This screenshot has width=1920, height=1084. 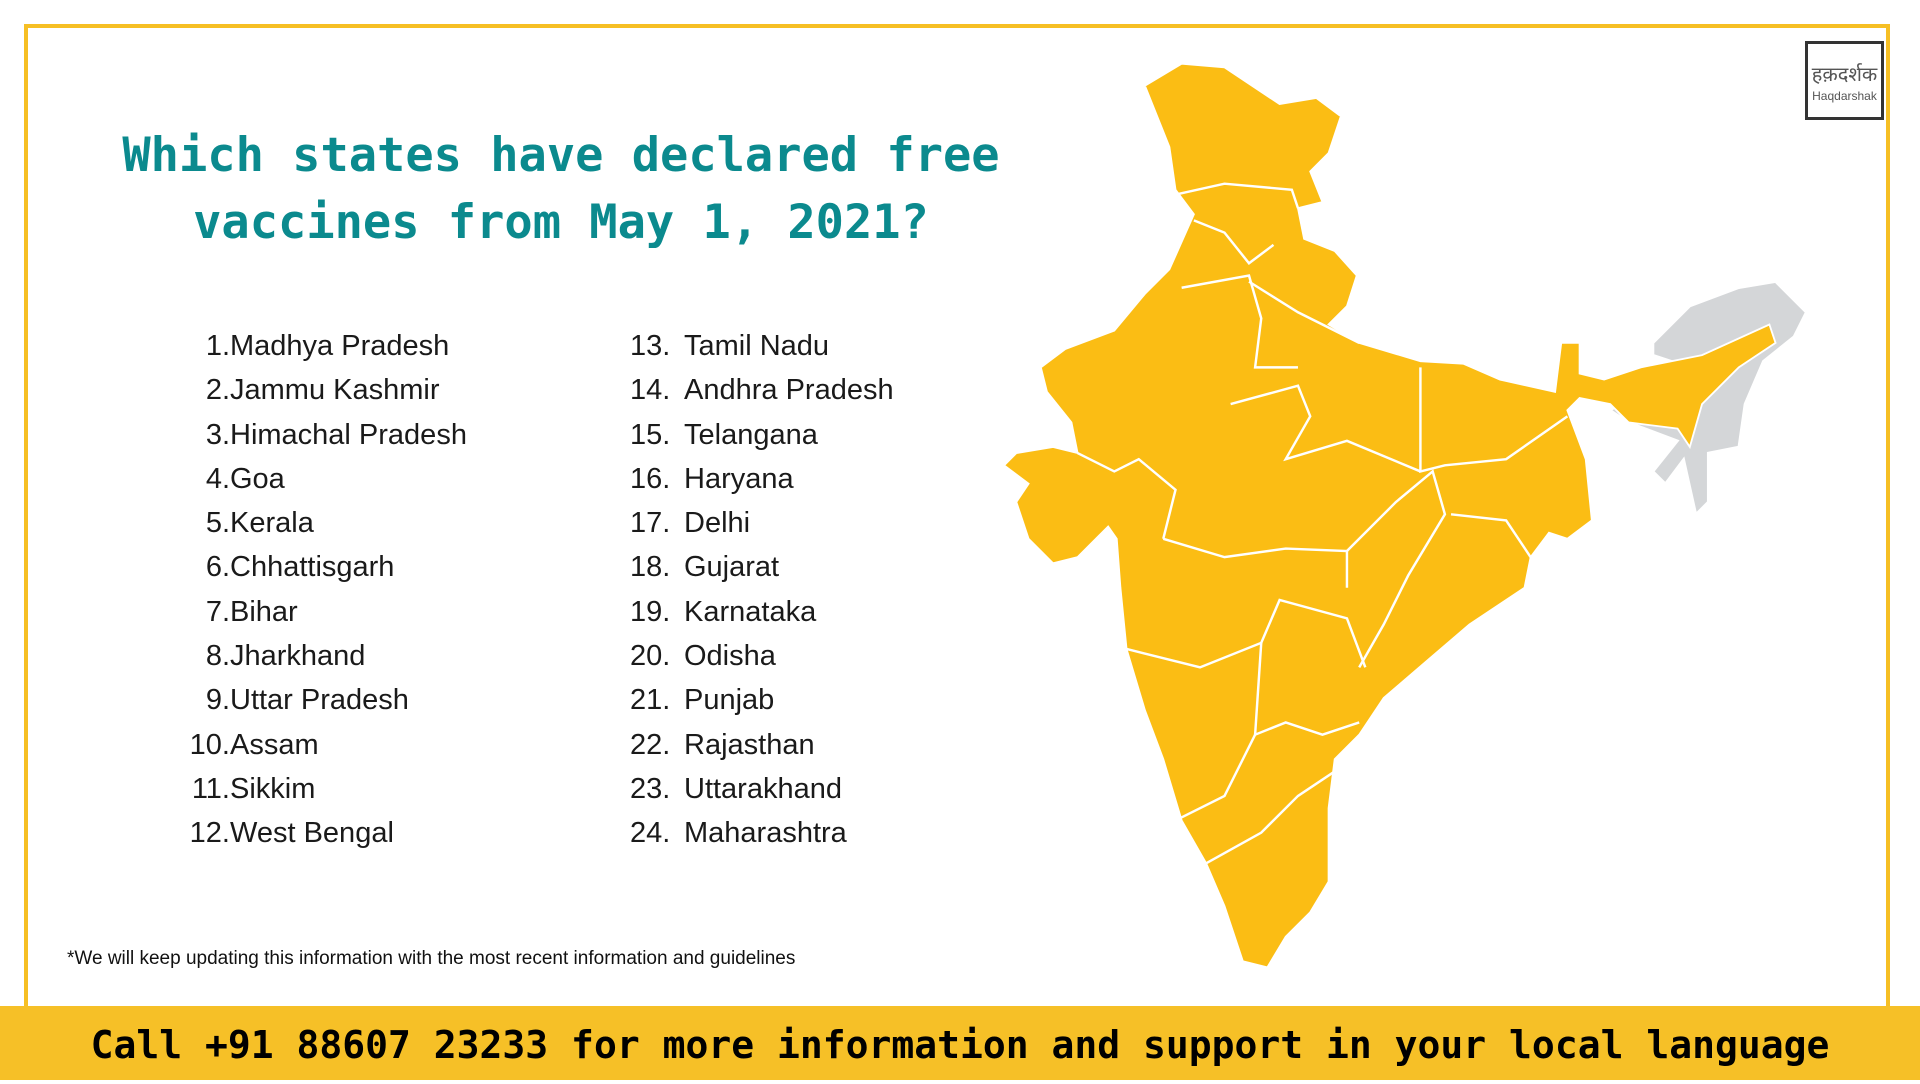 What do you see at coordinates (730, 656) in the screenshot?
I see `state-name: Odisha` at bounding box center [730, 656].